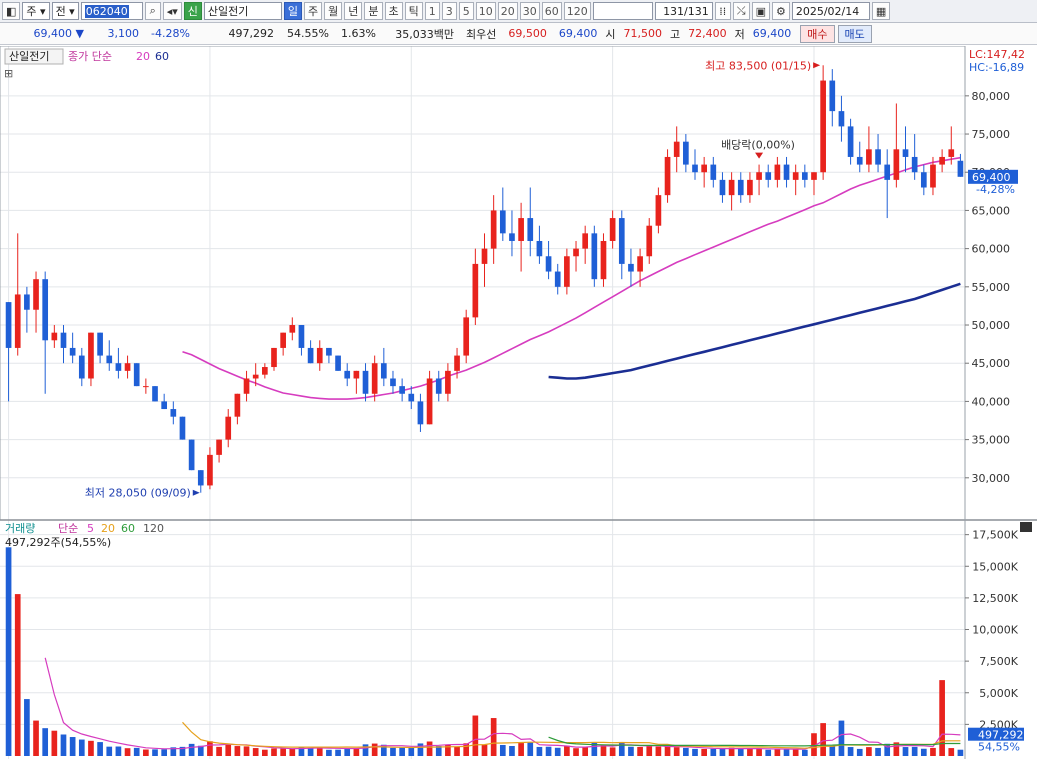 The image size is (1037, 759). I want to click on hc-label: HC:-16,89, so click(996, 67).